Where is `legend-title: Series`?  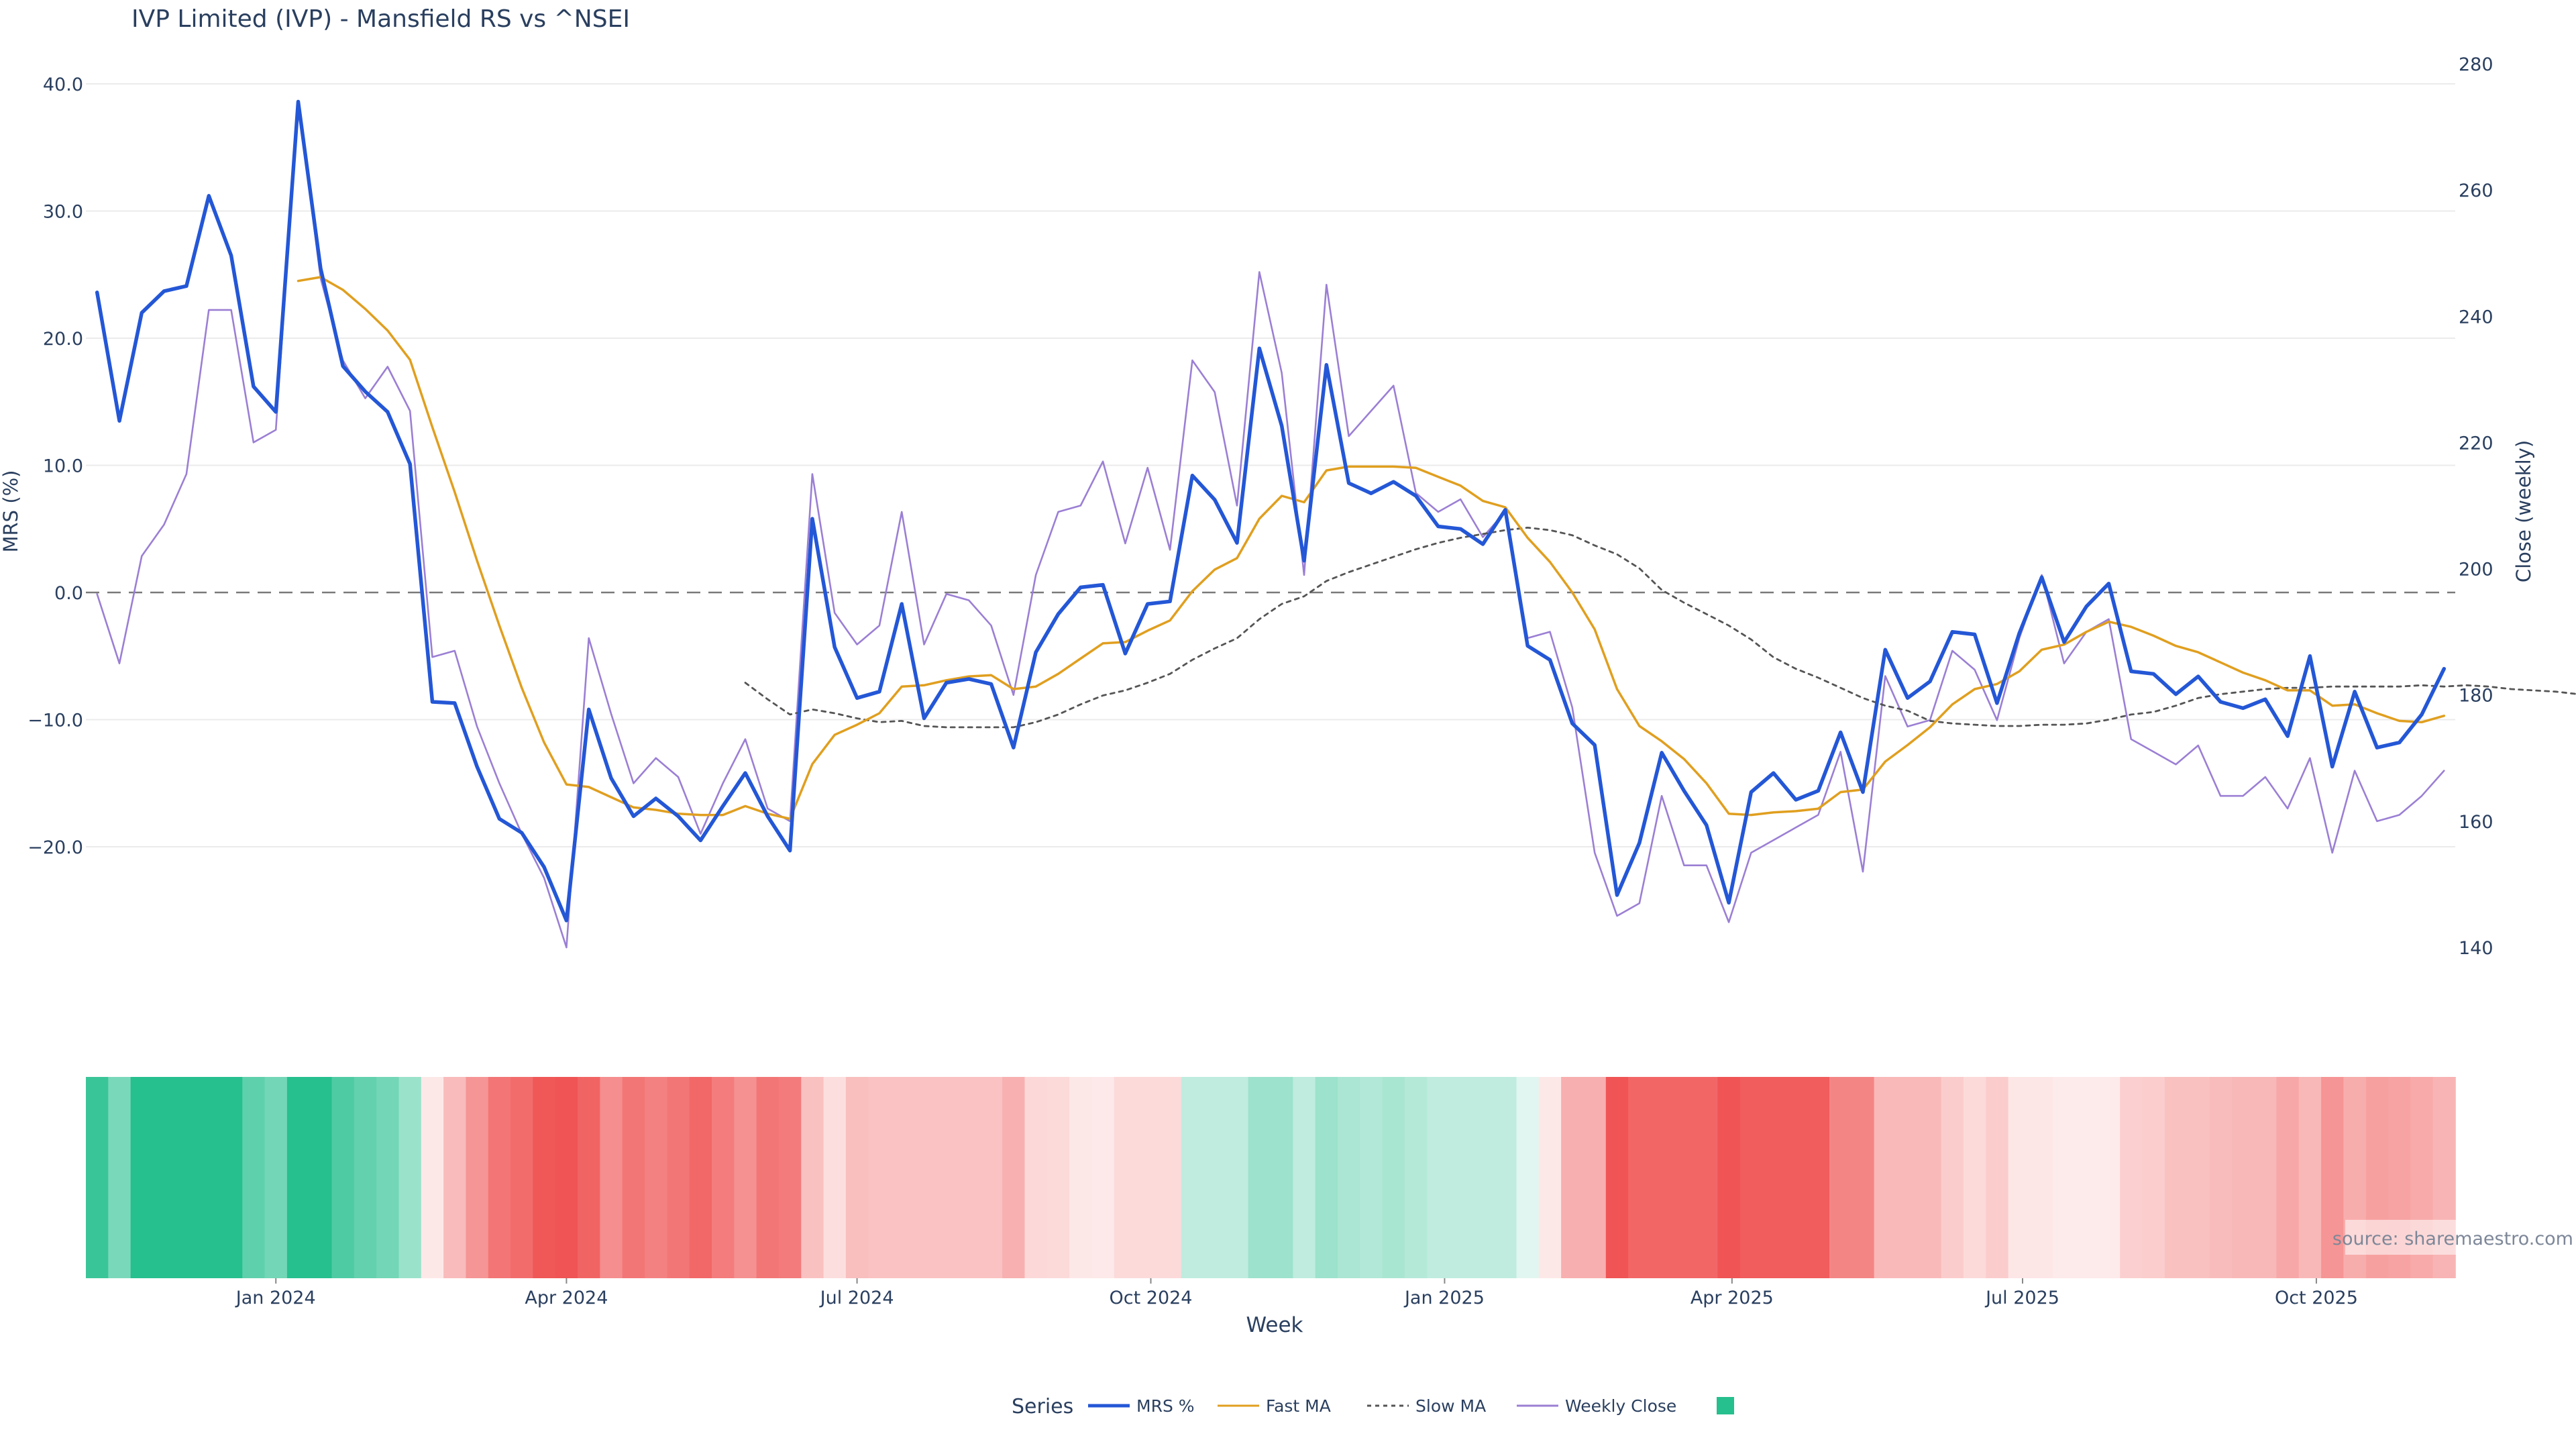
legend-title: Series is located at coordinates (1042, 1407).